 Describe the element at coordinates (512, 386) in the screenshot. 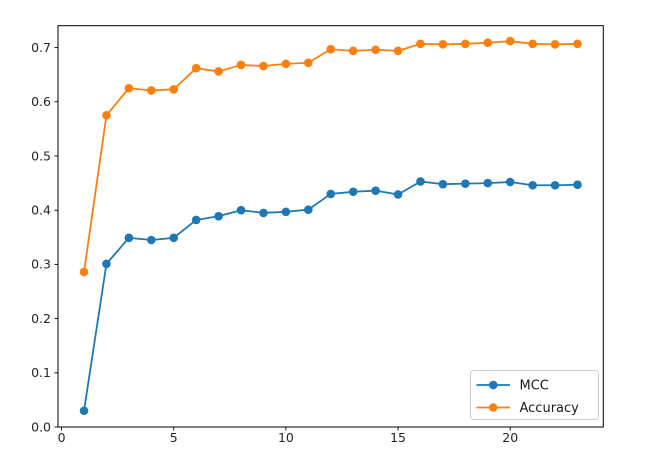

I see `legend-entry-mcc: MCC` at that location.